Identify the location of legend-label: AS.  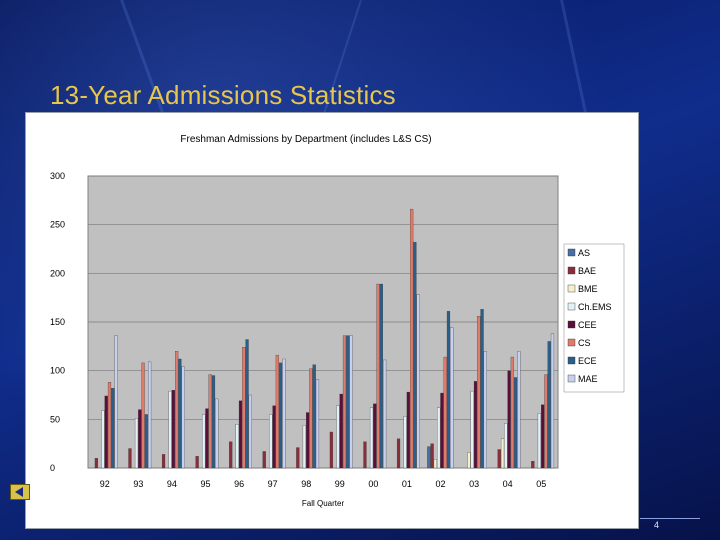
(584, 253).